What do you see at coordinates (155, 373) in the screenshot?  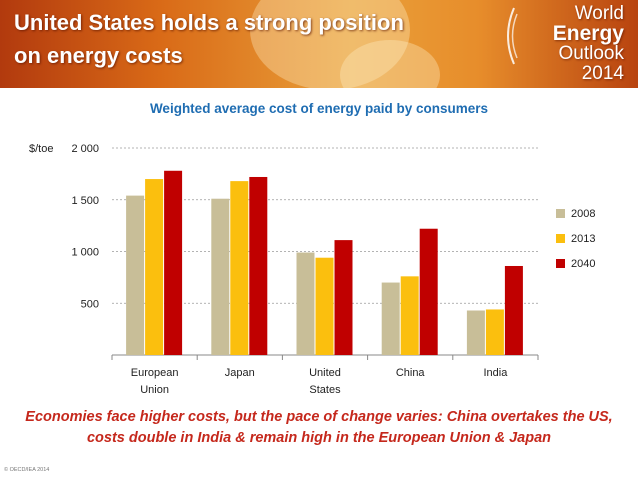 I see `x-tick-label: European` at bounding box center [155, 373].